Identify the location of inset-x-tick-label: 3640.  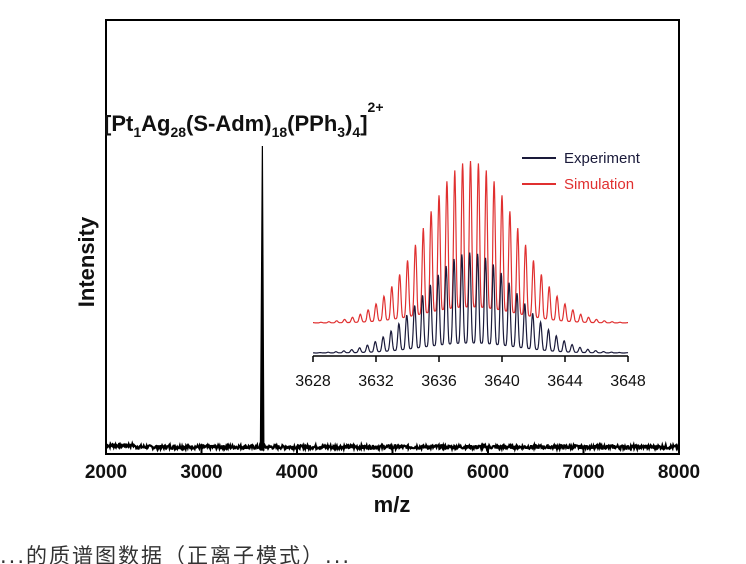
(502, 381).